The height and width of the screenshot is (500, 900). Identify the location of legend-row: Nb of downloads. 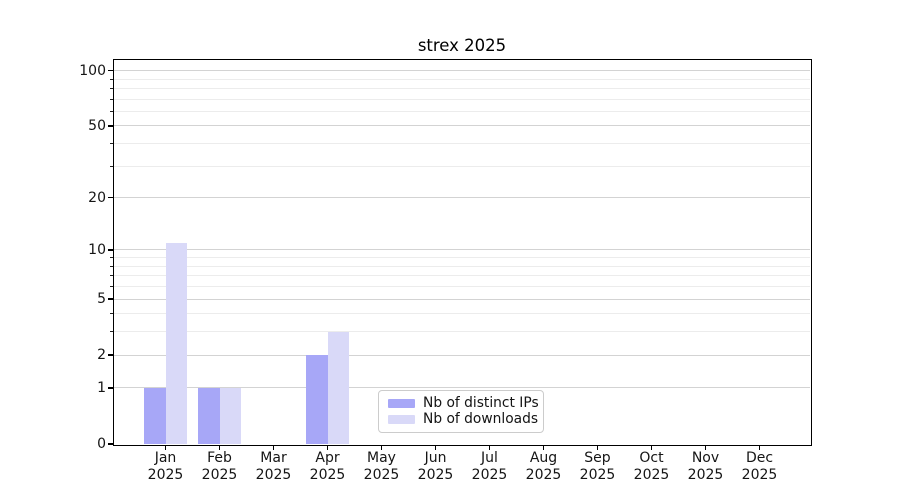
(463, 419).